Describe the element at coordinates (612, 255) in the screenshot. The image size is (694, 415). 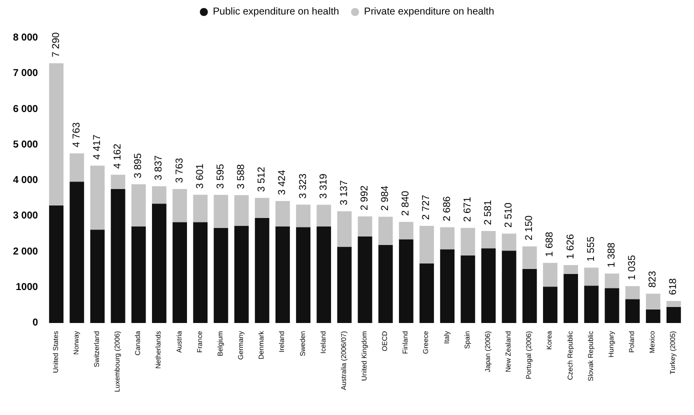
I see `total-label: 1 388` at that location.